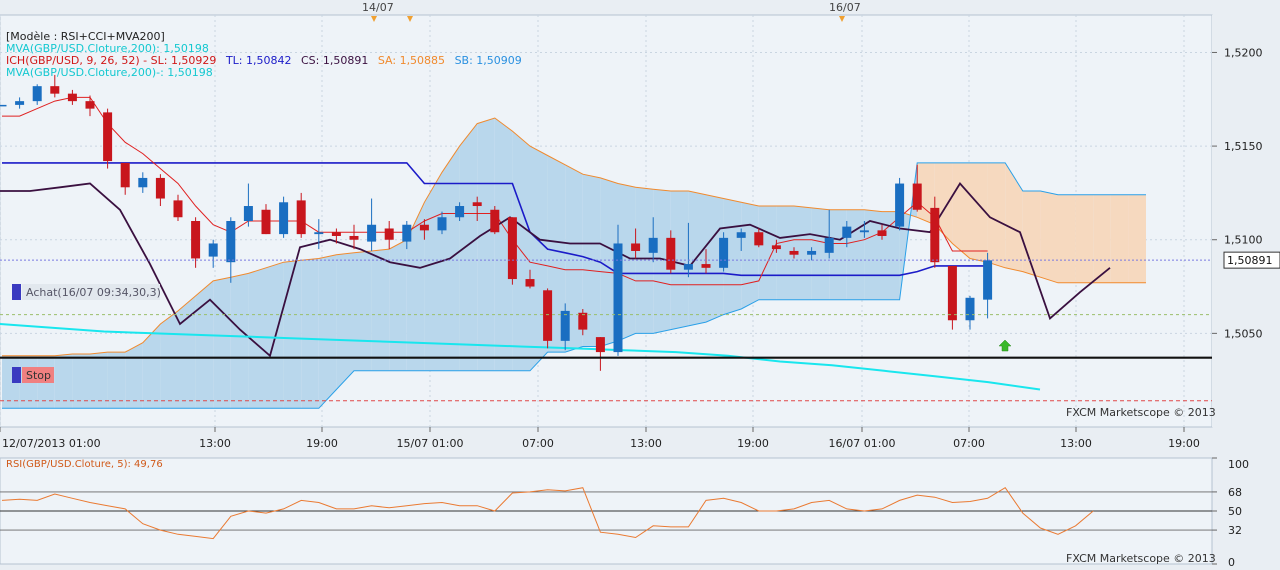 The height and width of the screenshot is (570, 1280). Describe the element at coordinates (51, 443) in the screenshot. I see `x-tick-label: 12/07/2013 01:00` at that location.